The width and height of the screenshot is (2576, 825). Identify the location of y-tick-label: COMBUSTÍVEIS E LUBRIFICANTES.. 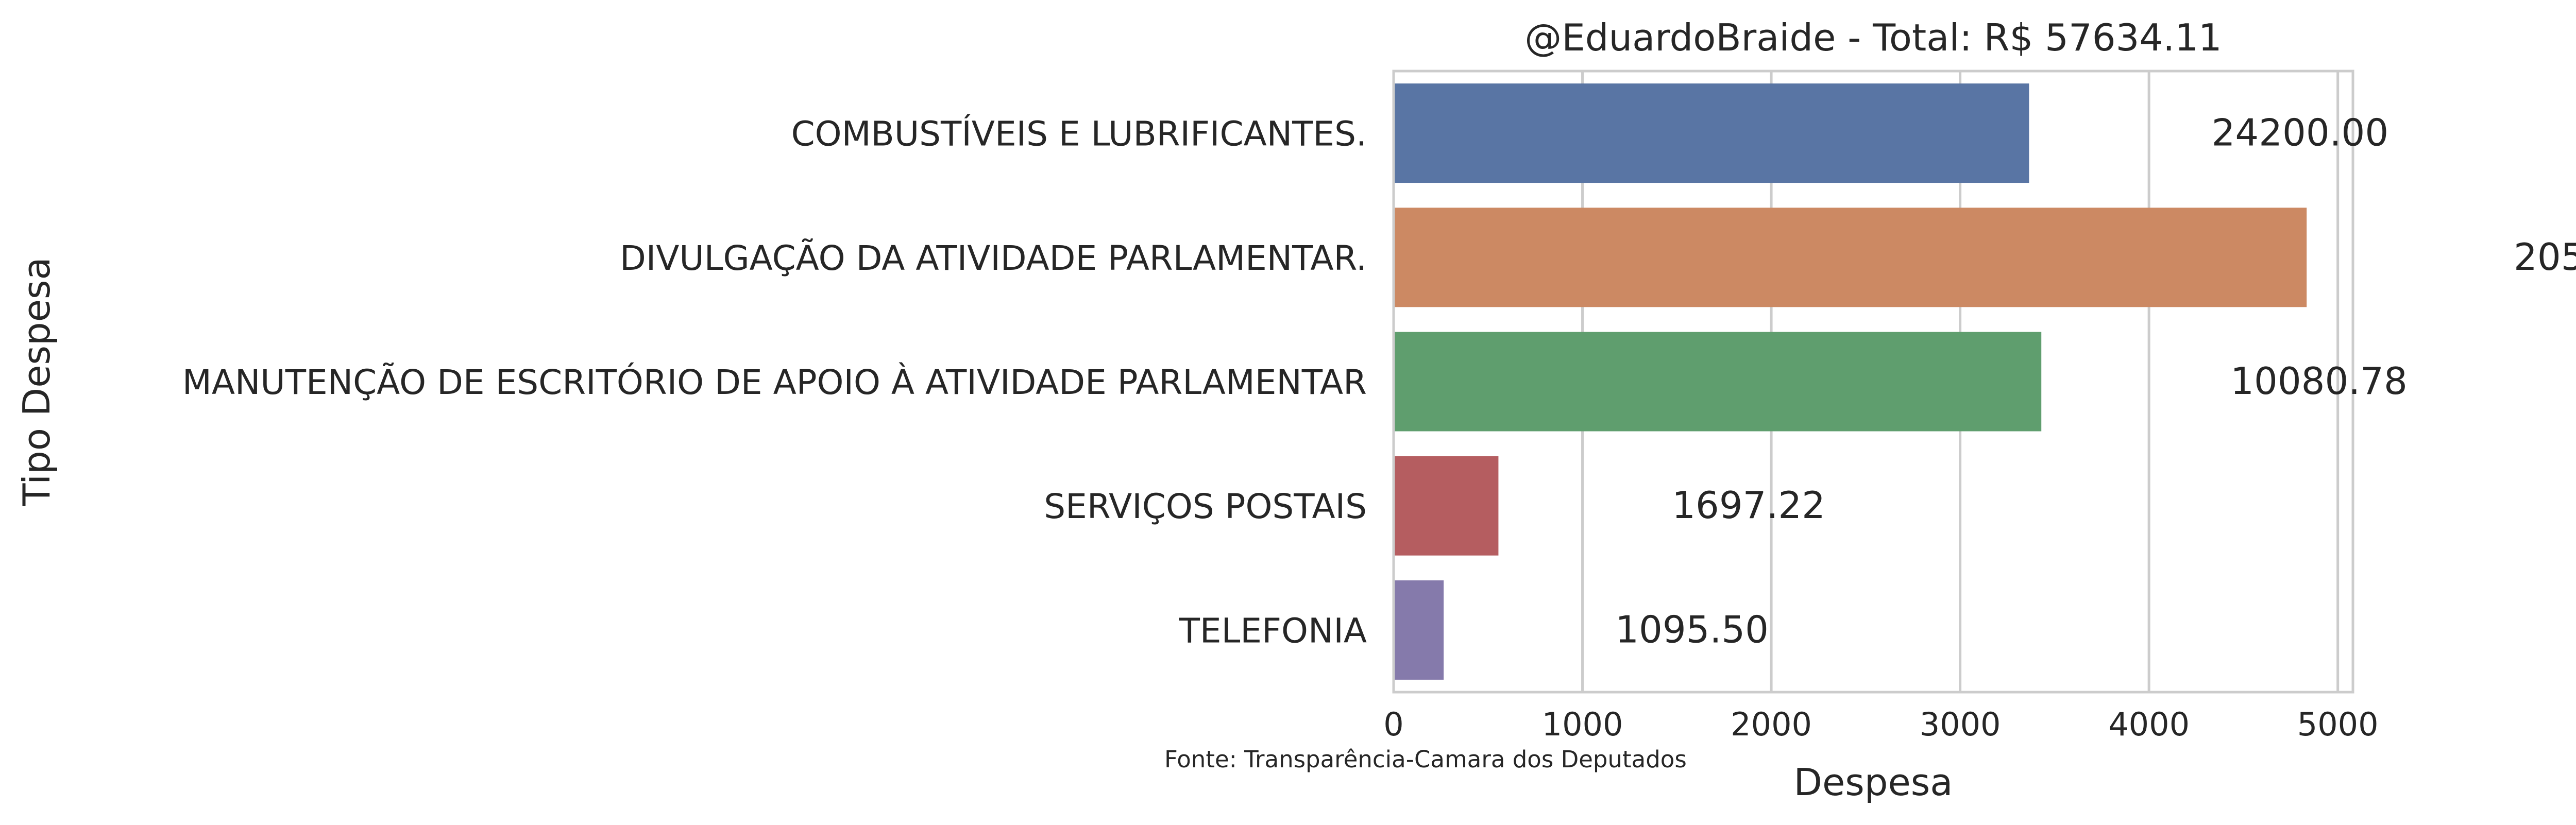
(1079, 134).